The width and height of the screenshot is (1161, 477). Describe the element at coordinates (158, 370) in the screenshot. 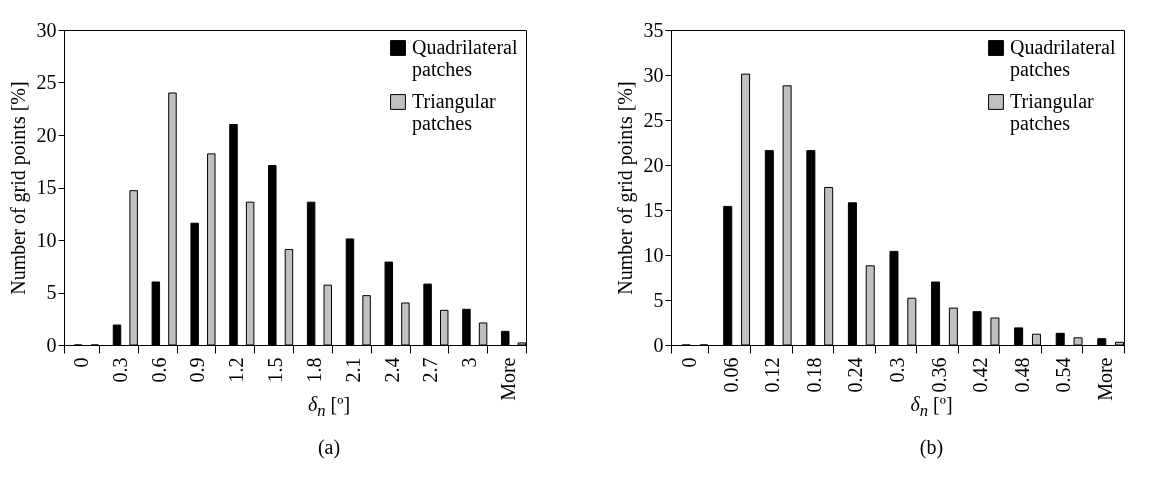

I see `x-tick-label: 0.6` at that location.